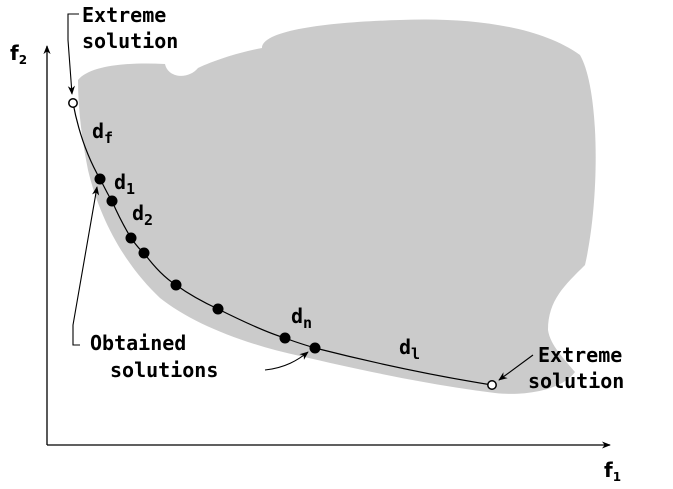  Describe the element at coordinates (409, 349) in the screenshot. I see `distance-label-dl: dl` at that location.